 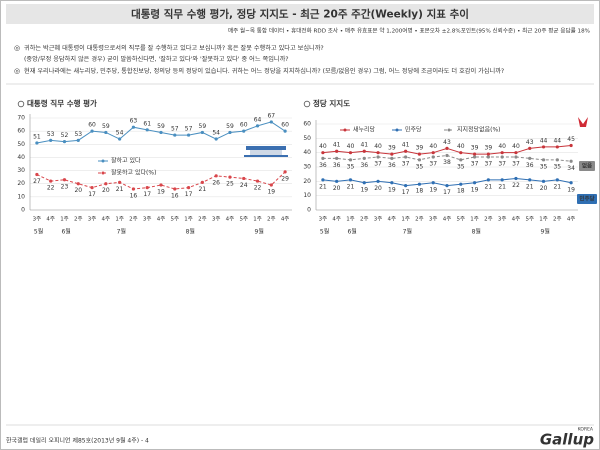 What do you see at coordinates (65, 186) in the screenshot?
I see `value-label: 23` at bounding box center [65, 186].